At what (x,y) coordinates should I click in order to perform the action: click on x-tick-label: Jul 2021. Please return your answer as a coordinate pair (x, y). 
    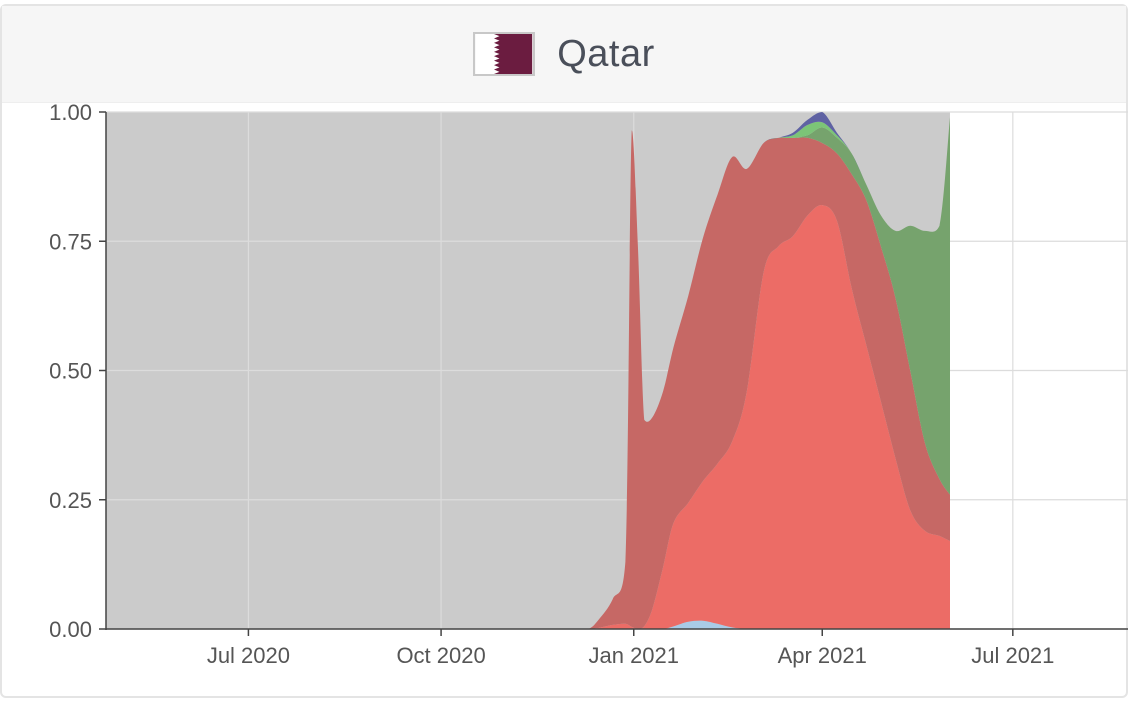
    Looking at the image, I should click on (1012, 655).